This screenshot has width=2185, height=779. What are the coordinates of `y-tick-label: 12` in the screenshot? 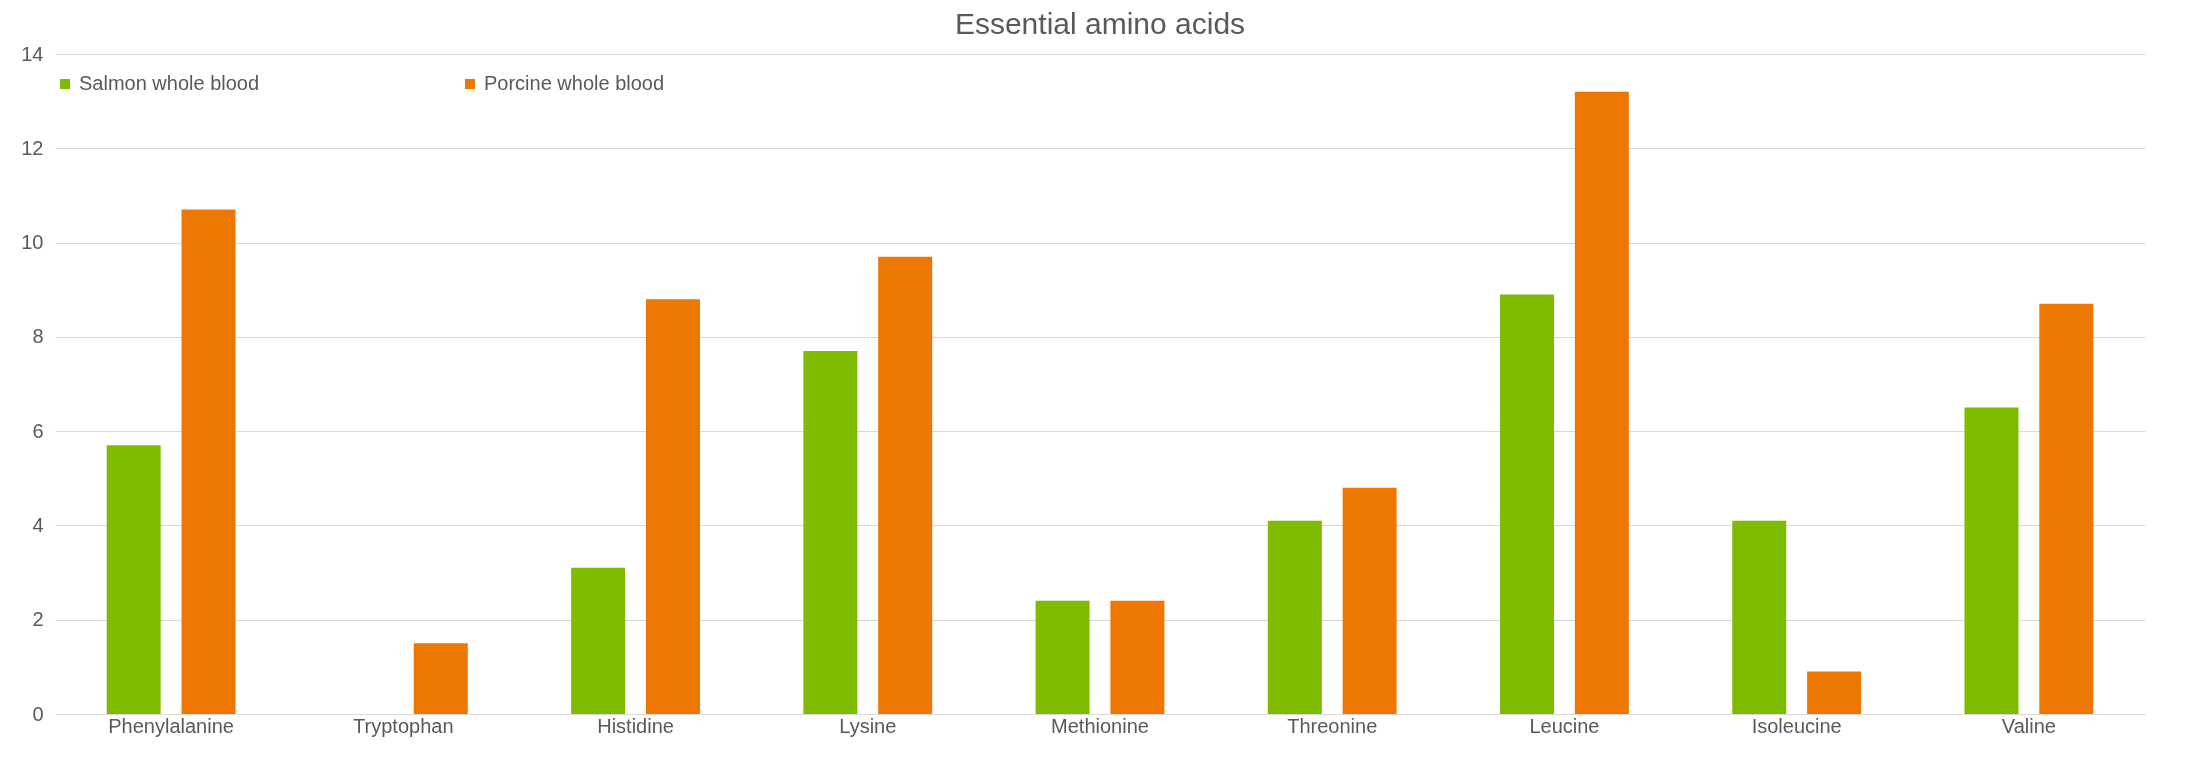 It's located at (32, 147).